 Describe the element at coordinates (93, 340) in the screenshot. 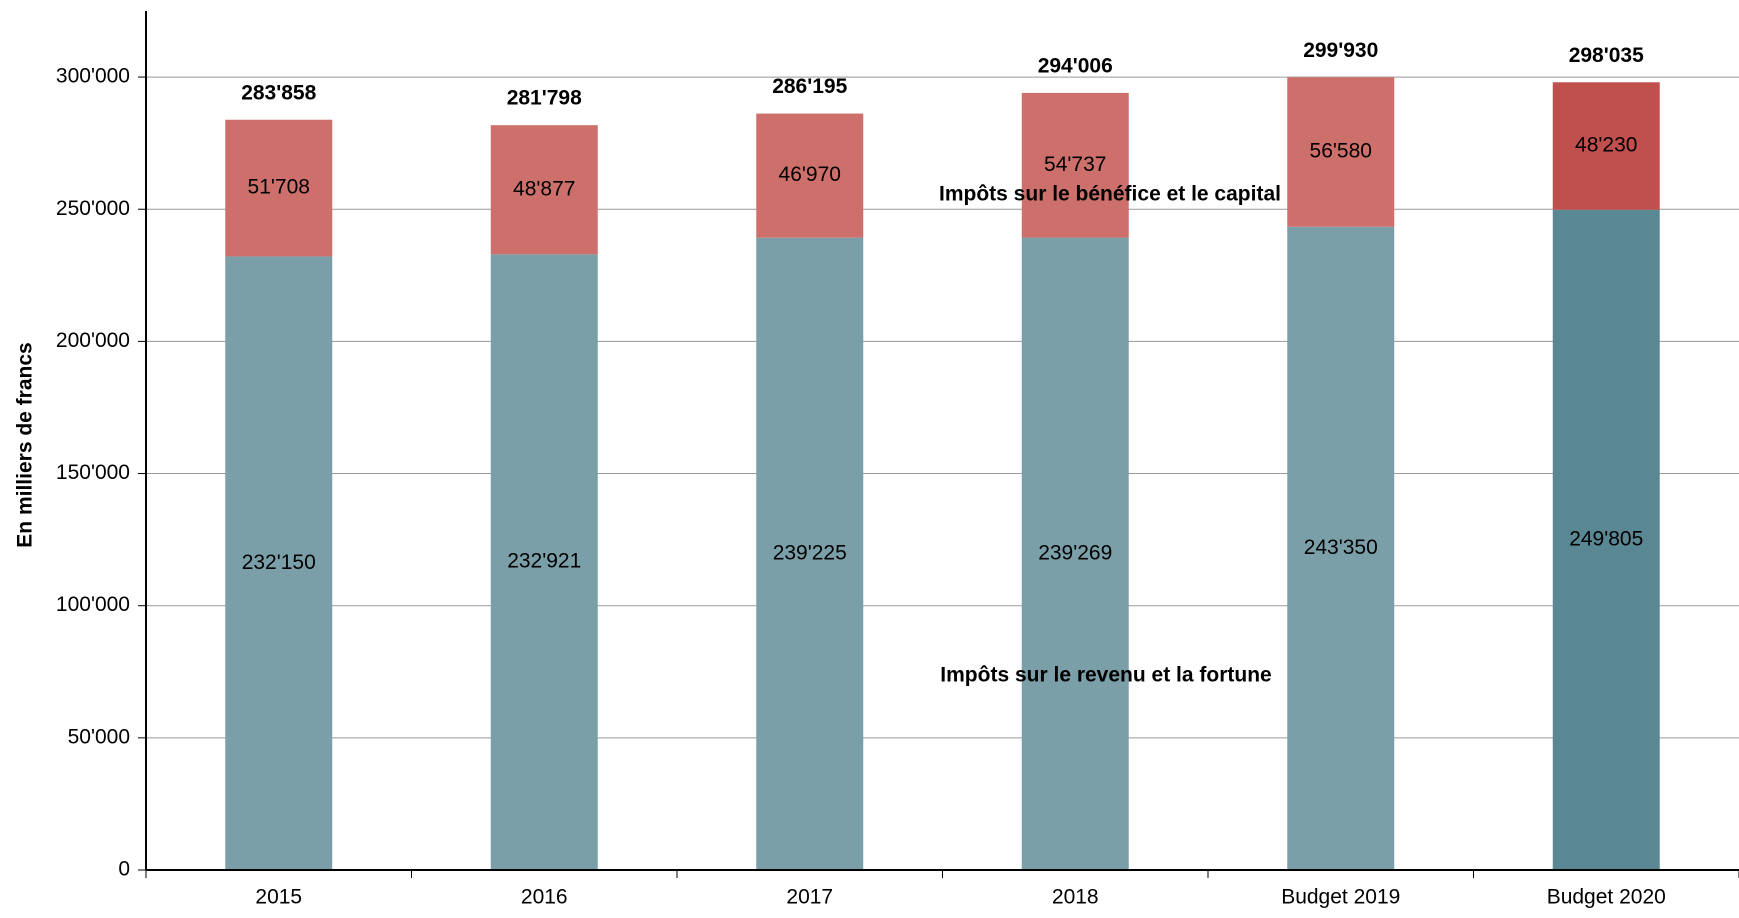

I see `y-tick-label: 200'000` at that location.